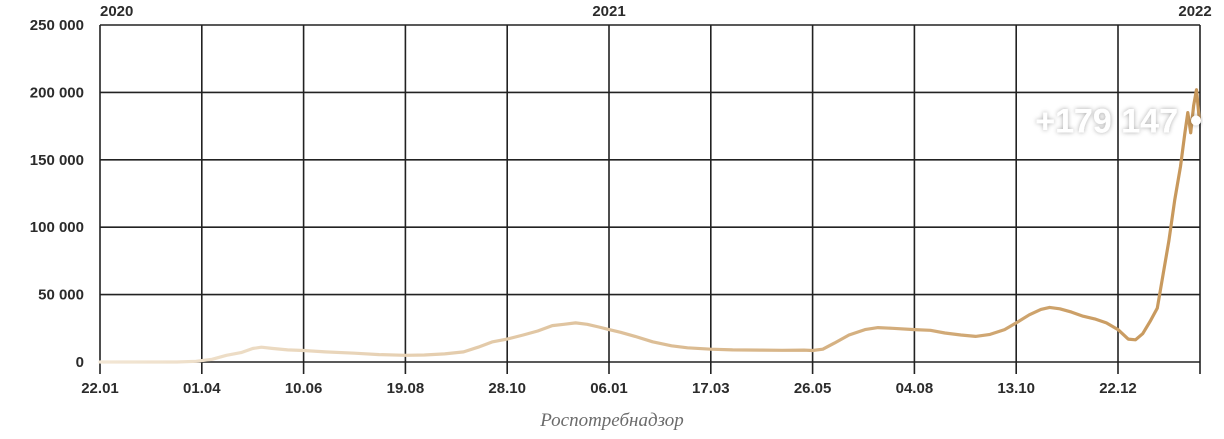  I want to click on x-tick-label: 13.10, so click(1016, 388).